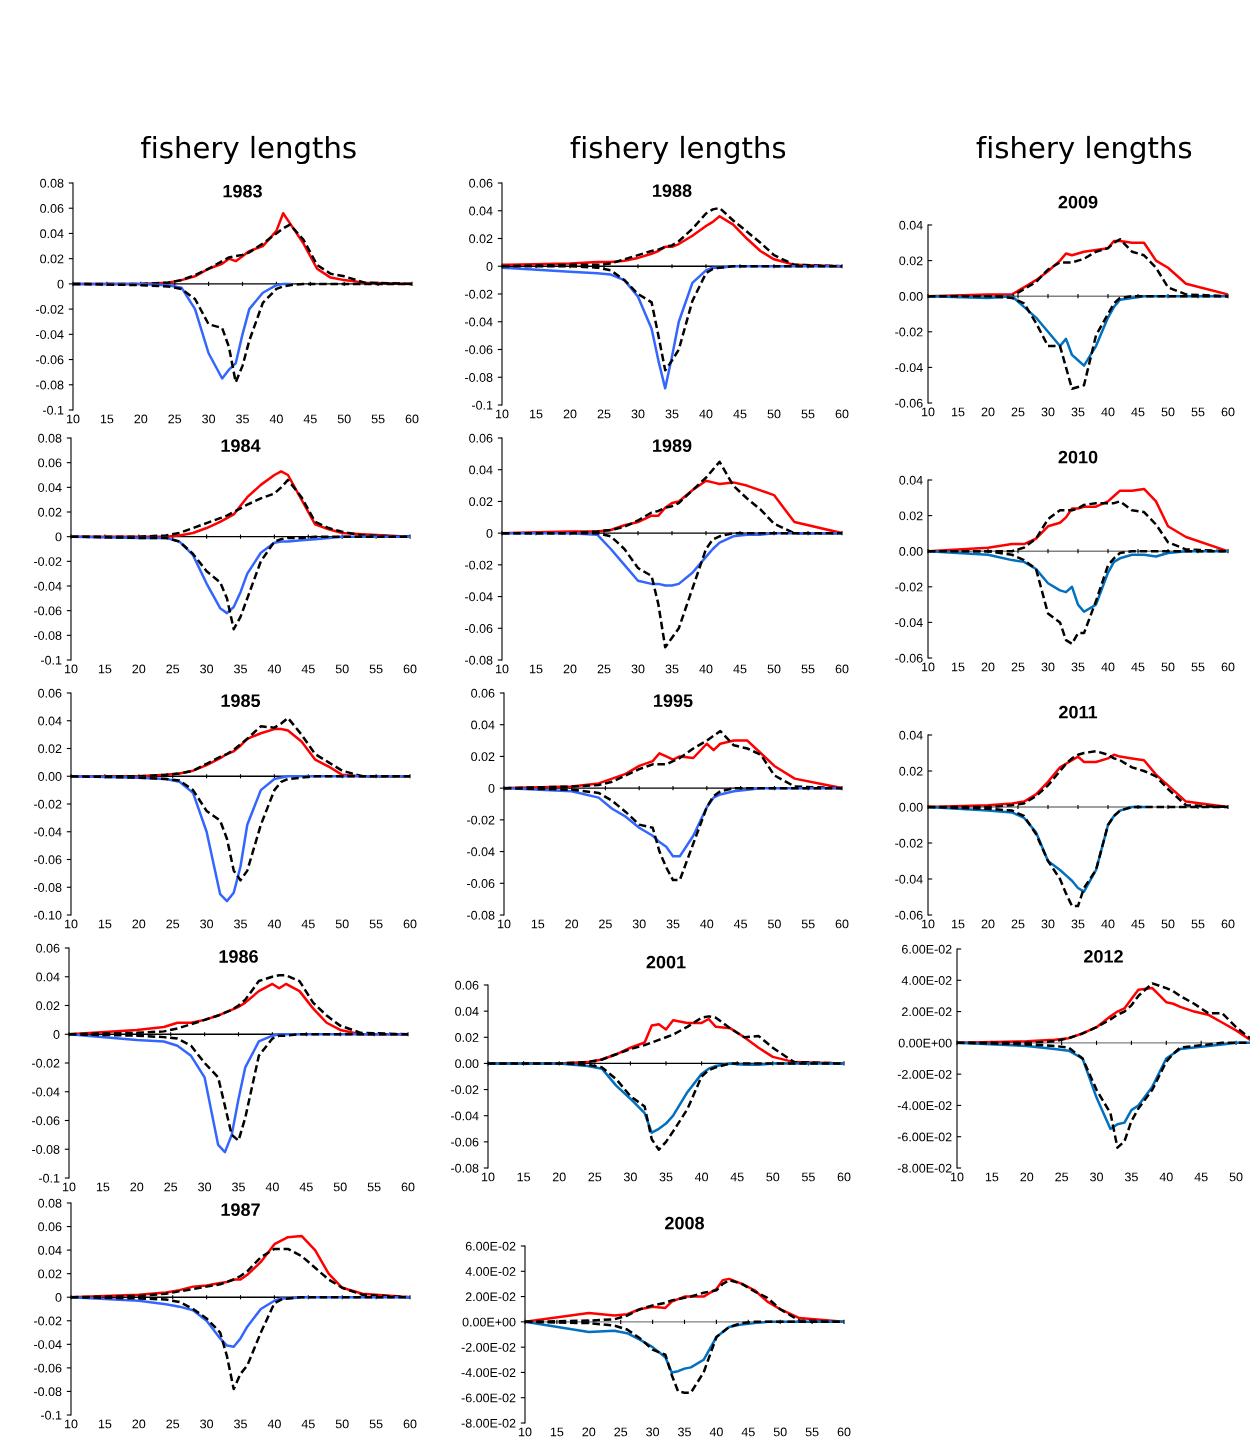 The height and width of the screenshot is (1439, 1250). I want to click on y-tick-label: 6.00E-02, so click(490, 1246).